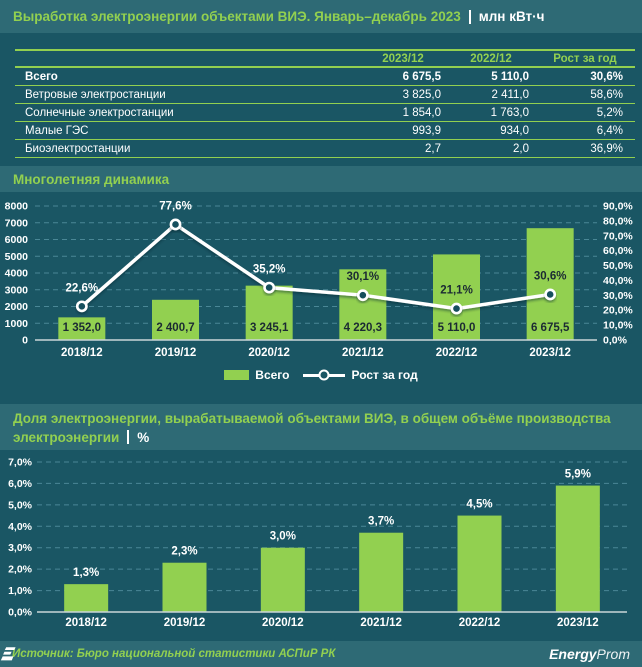 This screenshot has width=642, height=667. I want to click on row-value-2022: 2 411,0, so click(510, 94).